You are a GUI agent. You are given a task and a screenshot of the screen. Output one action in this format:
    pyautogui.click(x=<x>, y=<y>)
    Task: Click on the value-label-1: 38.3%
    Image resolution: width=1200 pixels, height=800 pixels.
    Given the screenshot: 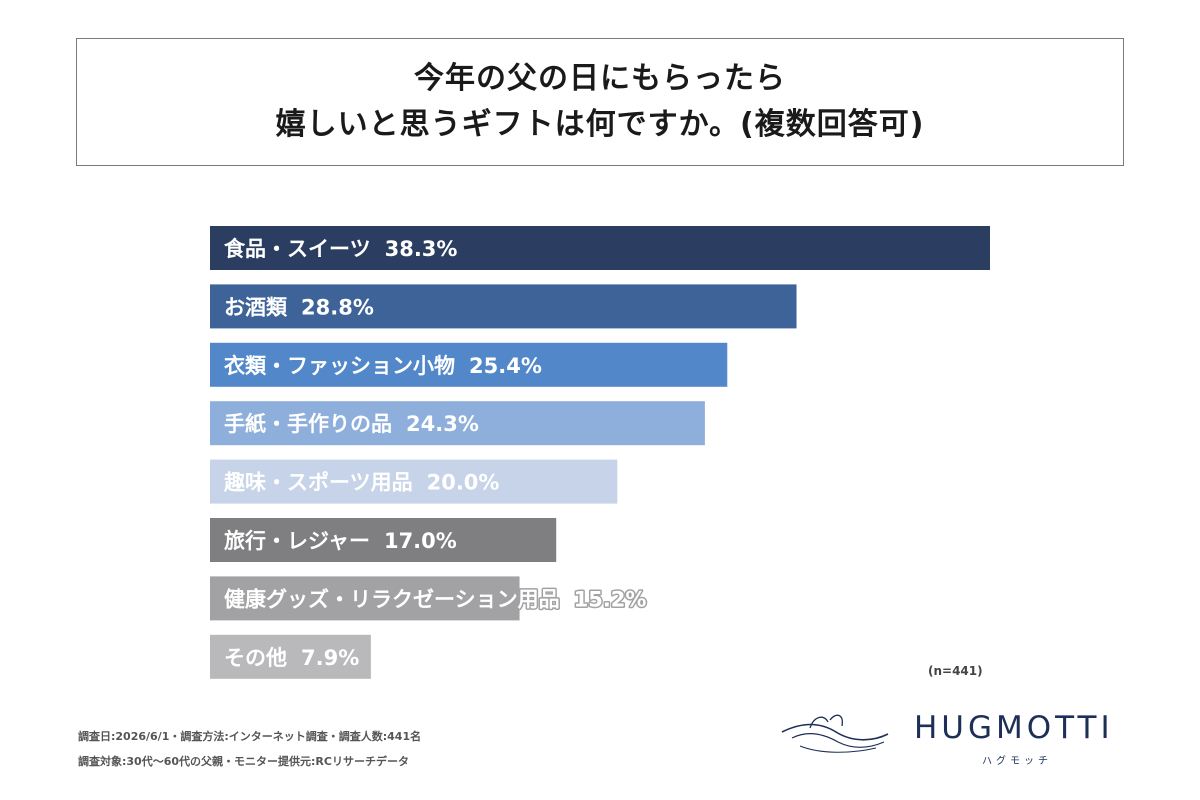 What is the action you would take?
    pyautogui.click(x=421, y=249)
    